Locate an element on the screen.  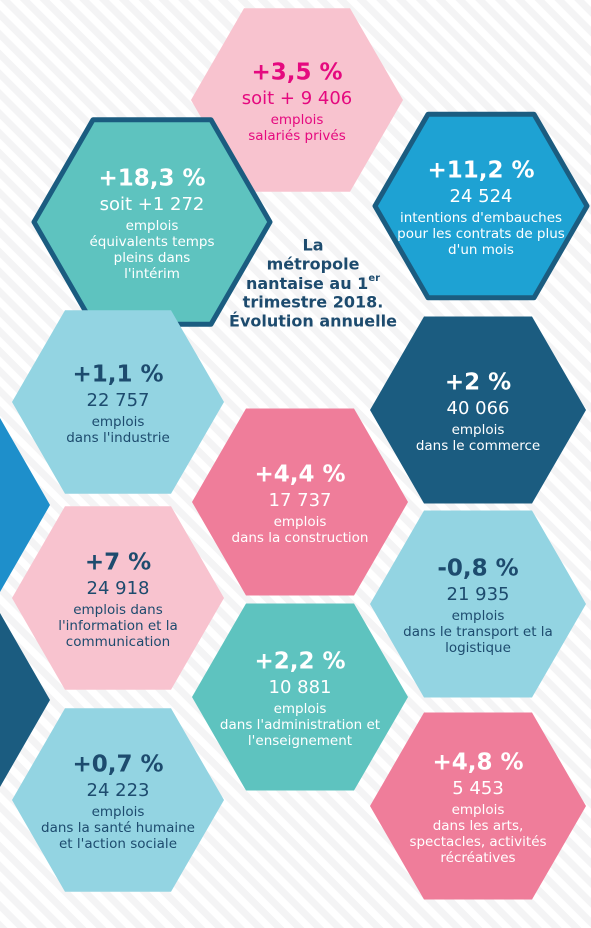
hexagon-headline: +7 % is located at coordinates (118, 563).